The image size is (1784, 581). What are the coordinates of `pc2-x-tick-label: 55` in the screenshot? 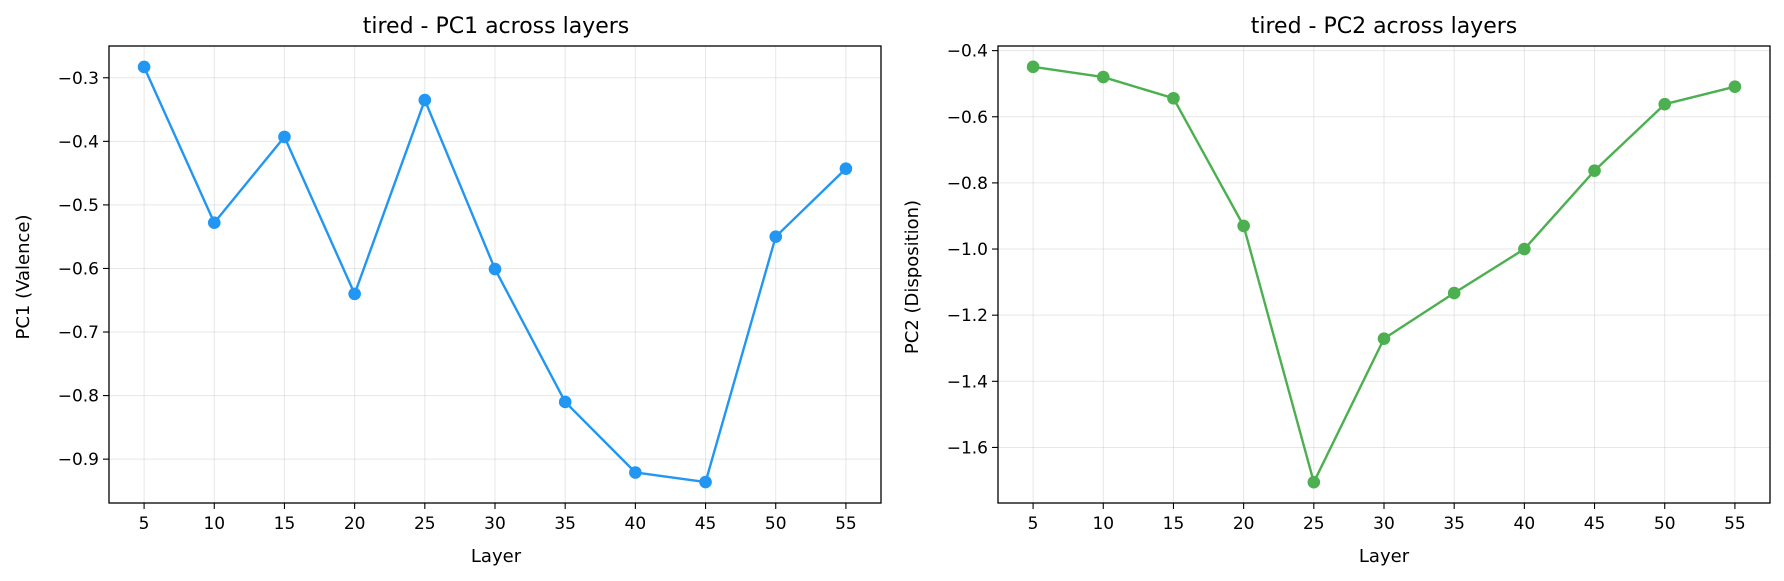 It's located at (1735, 524).